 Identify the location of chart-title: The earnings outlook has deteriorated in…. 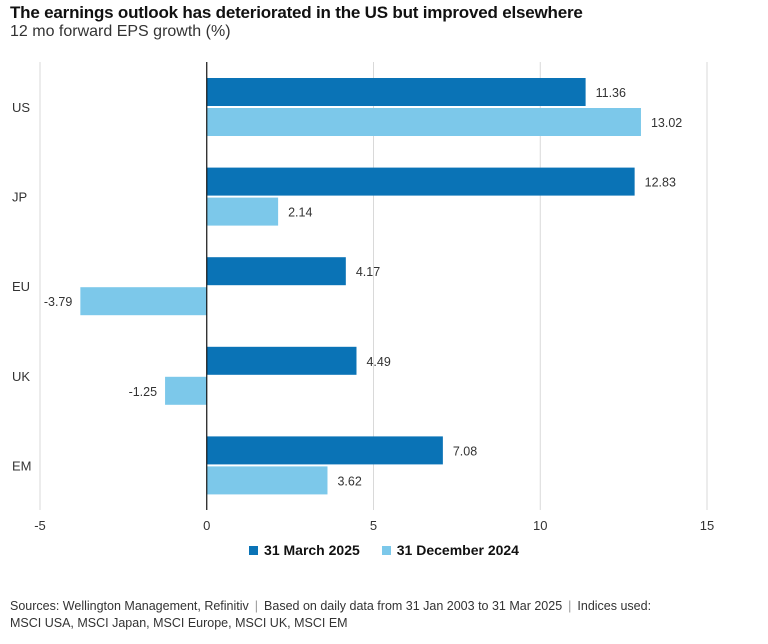
(296, 12).